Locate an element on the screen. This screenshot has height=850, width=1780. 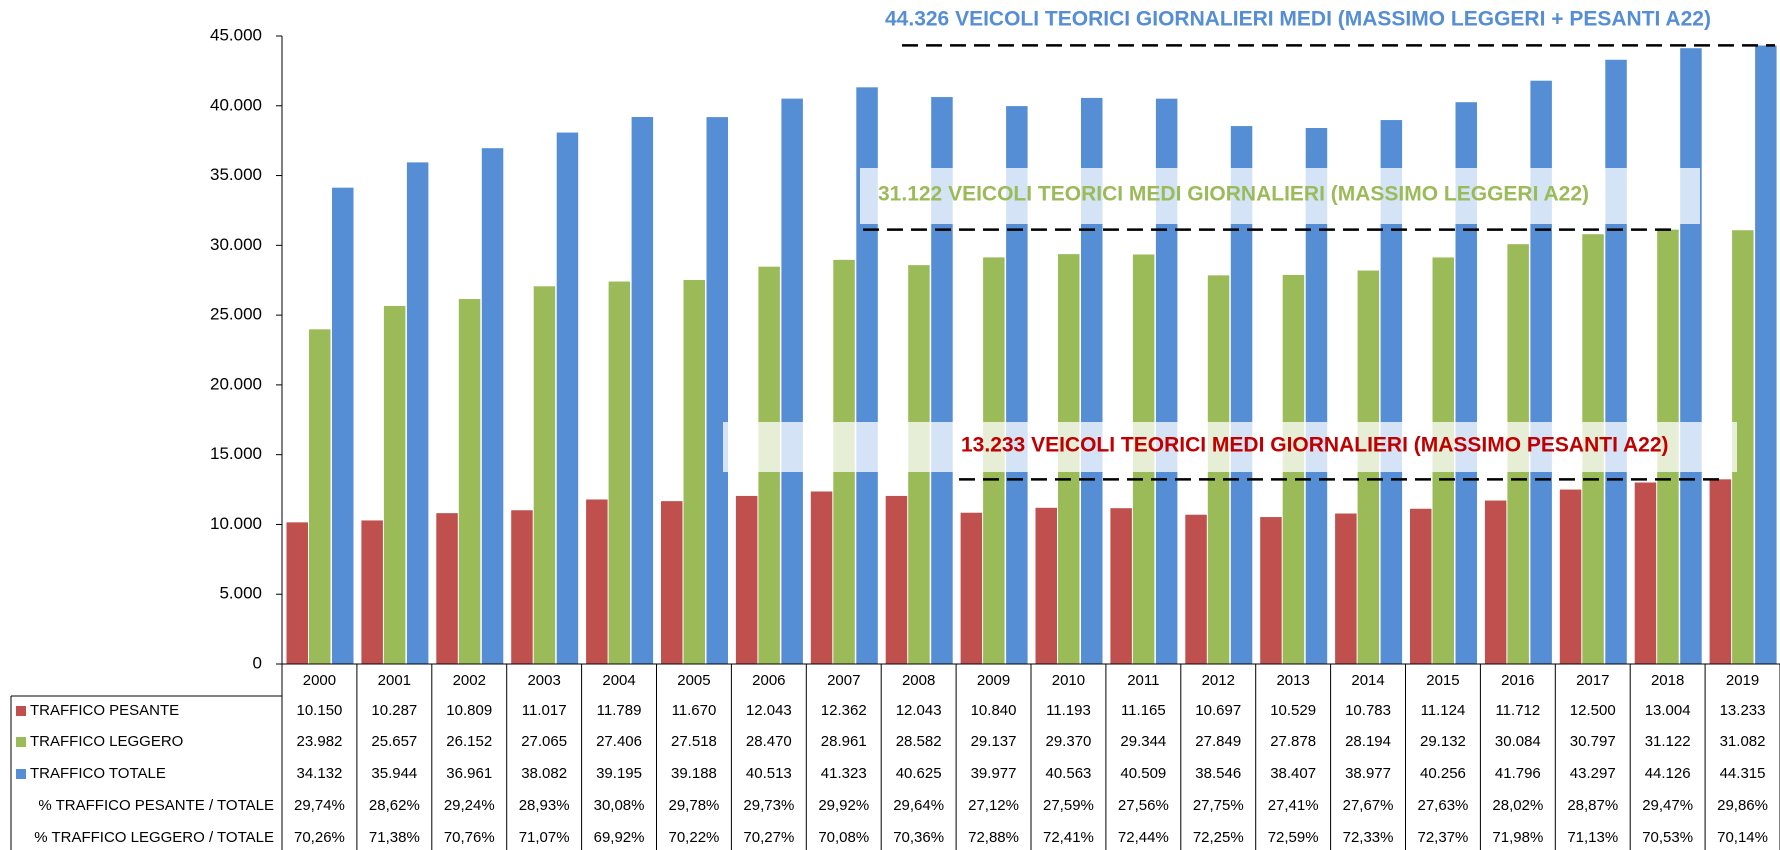
x-tick-label: 2004 is located at coordinates (618, 680).